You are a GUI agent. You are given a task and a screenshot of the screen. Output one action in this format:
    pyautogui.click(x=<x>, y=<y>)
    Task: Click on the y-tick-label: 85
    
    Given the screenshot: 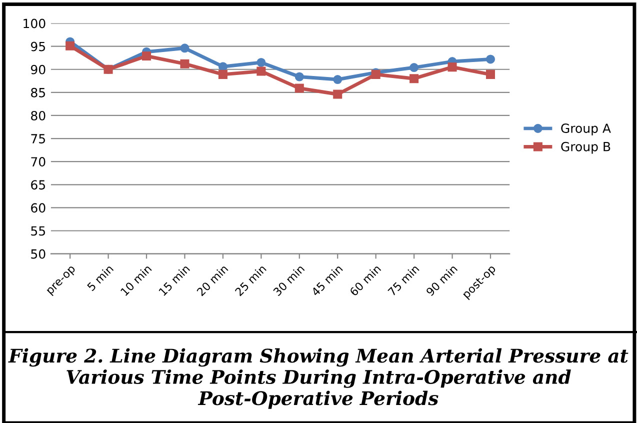 What is the action you would take?
    pyautogui.click(x=38, y=93)
    